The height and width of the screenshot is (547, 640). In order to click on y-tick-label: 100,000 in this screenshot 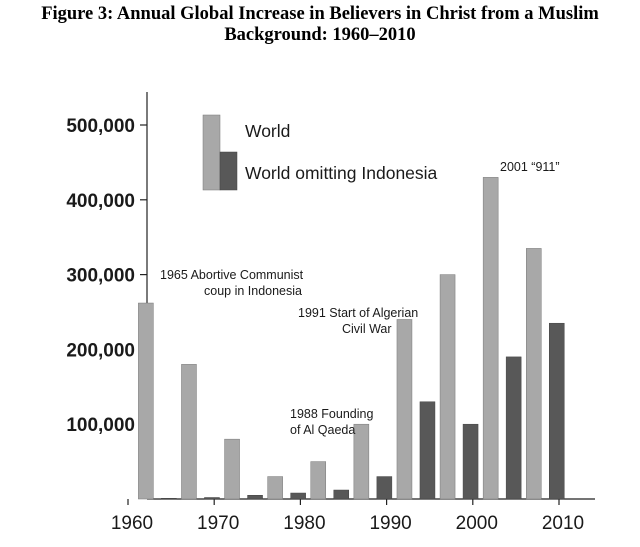, I will do `click(100, 425)`.